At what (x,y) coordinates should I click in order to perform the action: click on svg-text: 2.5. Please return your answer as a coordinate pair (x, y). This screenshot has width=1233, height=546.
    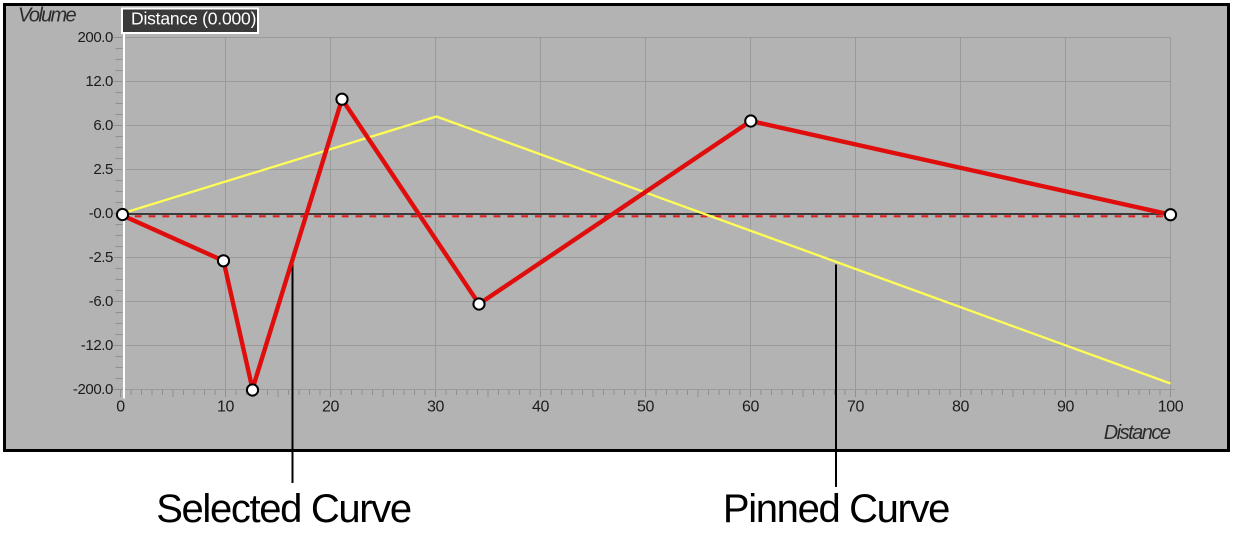
    Looking at the image, I should click on (103, 169).